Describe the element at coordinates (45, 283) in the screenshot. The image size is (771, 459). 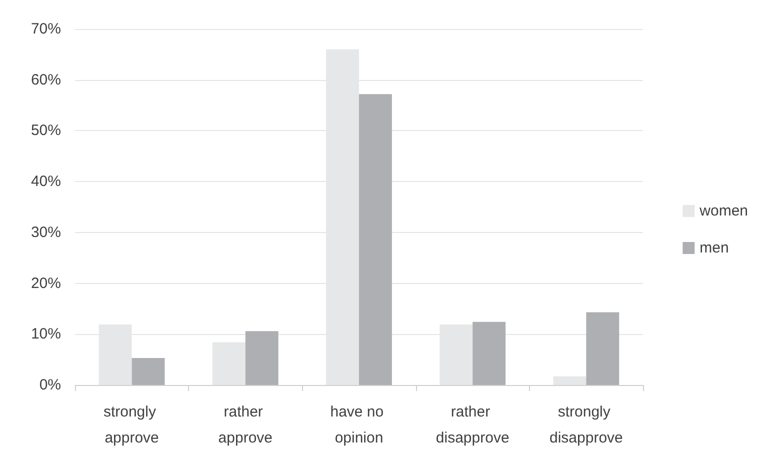
I see `y-tick-label: 20%` at that location.